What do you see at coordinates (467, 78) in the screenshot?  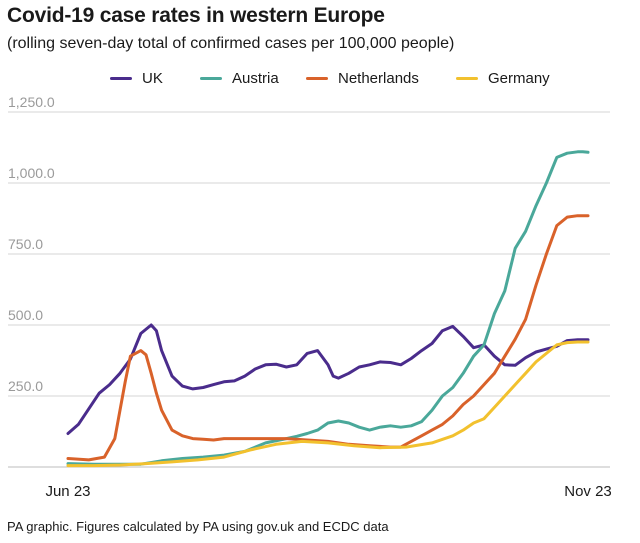 I see `legend-swatch-germany` at bounding box center [467, 78].